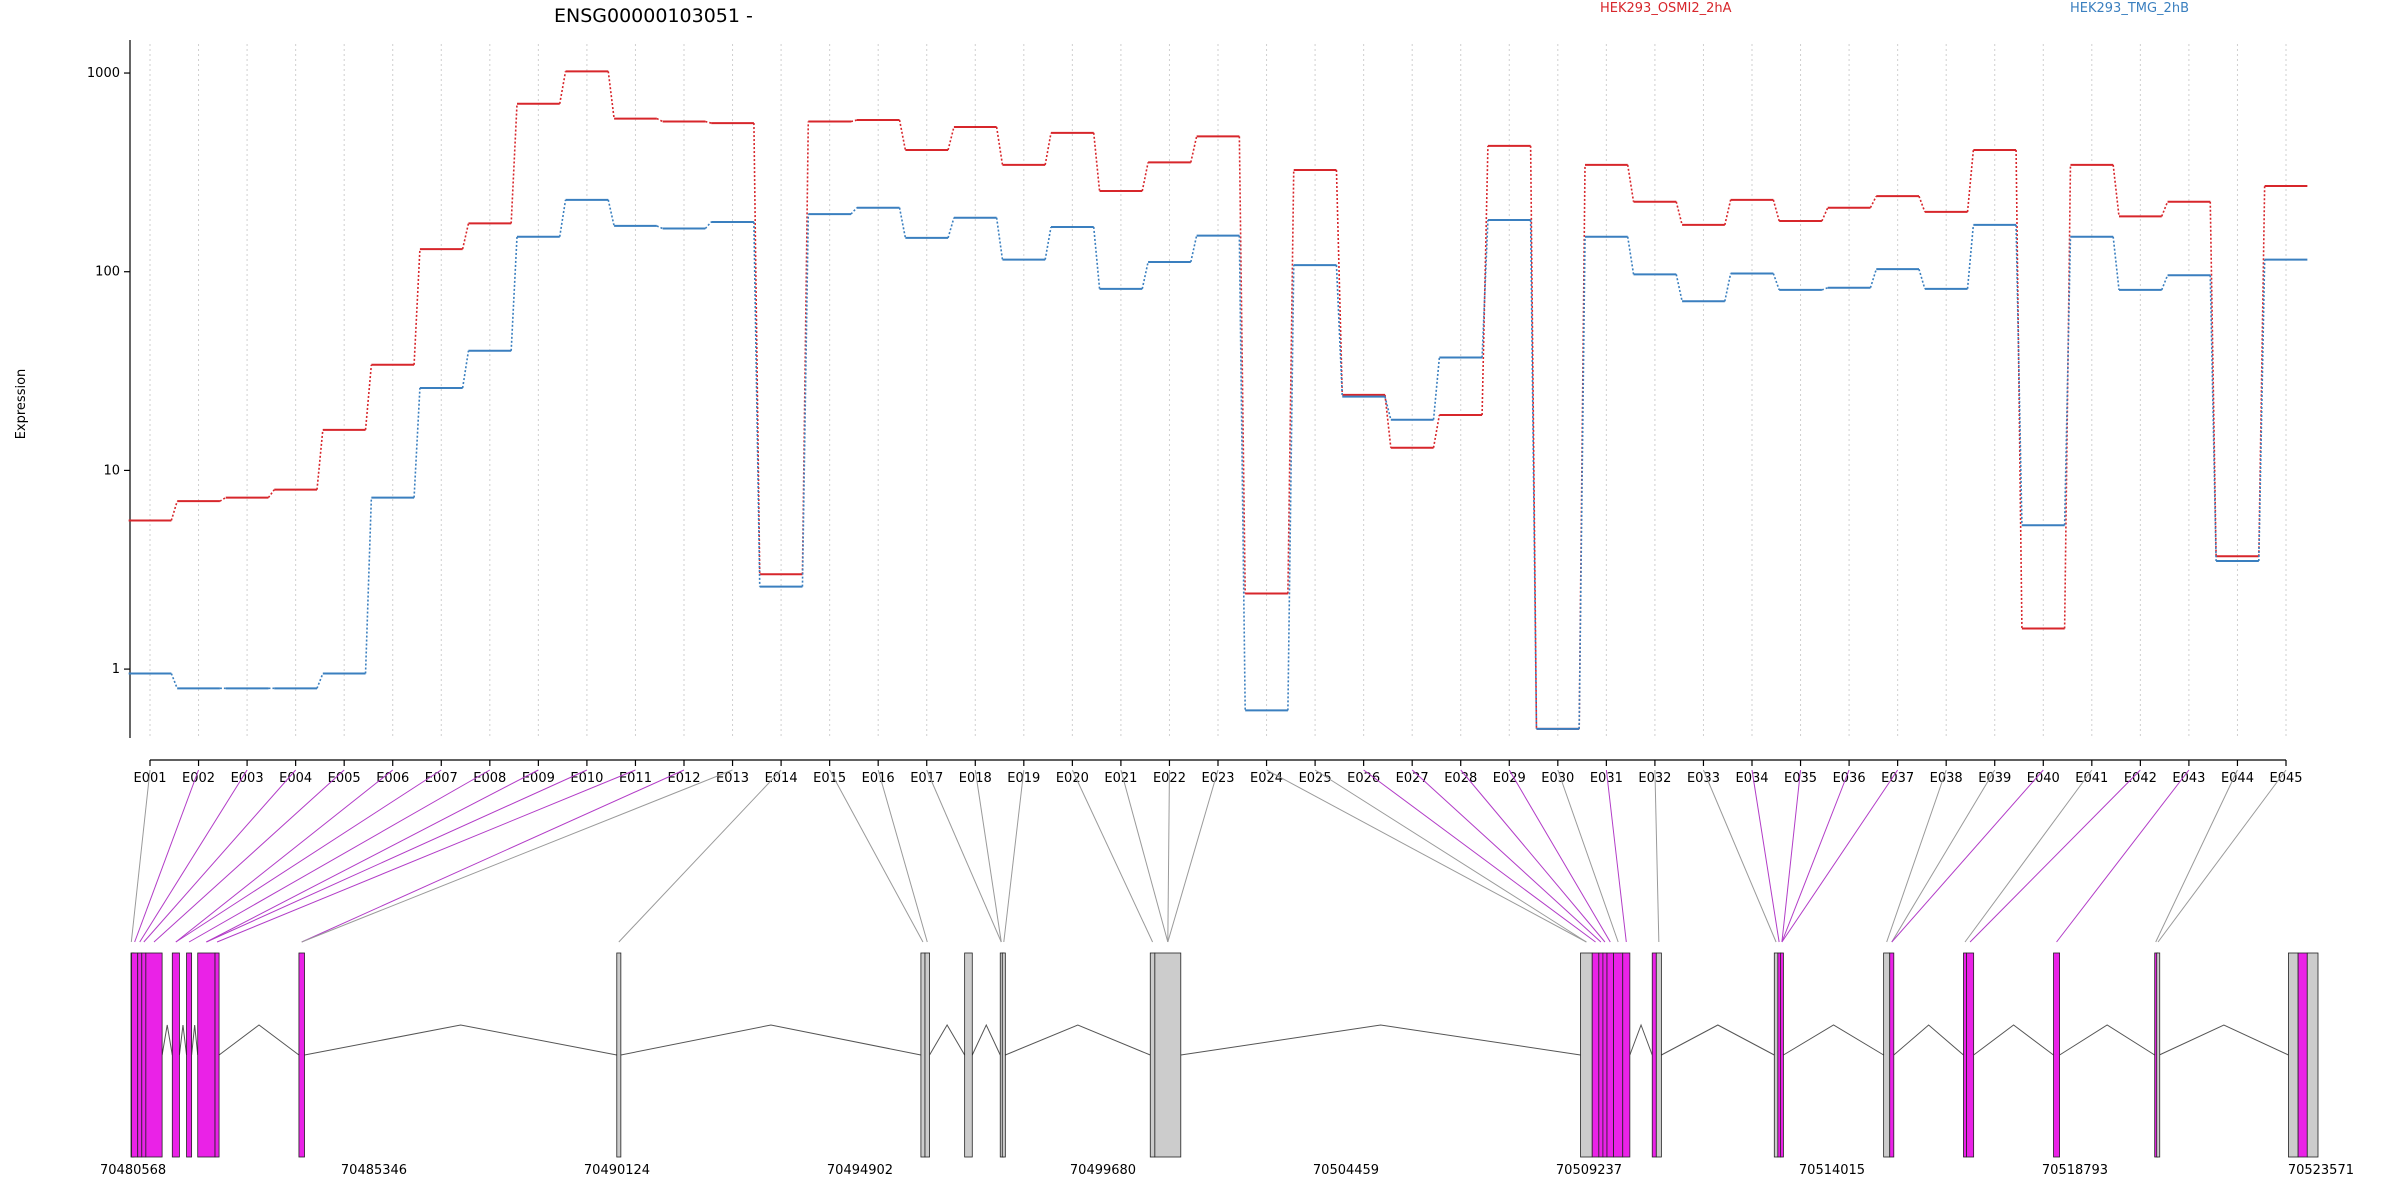 This screenshot has height=1200, width=2400. I want to click on x-tick-label: E021, so click(1120, 778).